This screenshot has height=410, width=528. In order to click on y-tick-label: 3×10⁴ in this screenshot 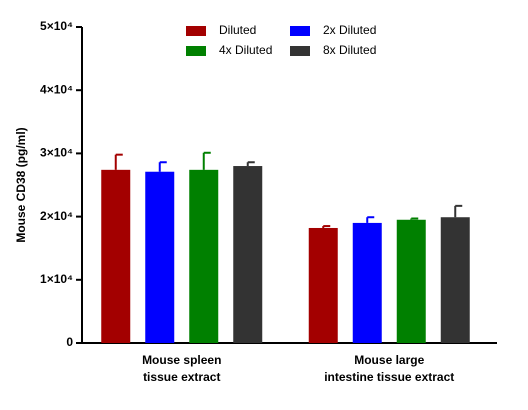, I will do `click(56, 153)`.